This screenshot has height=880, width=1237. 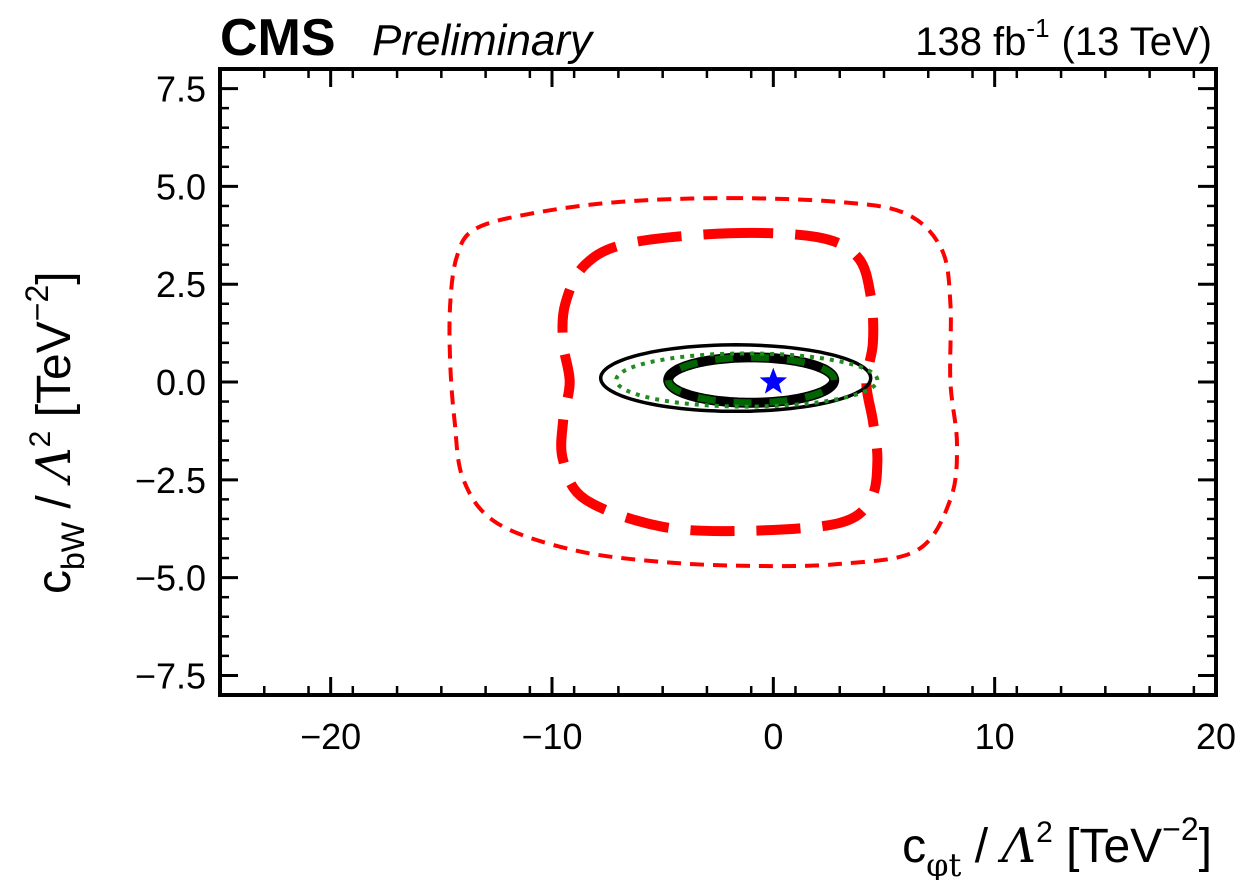 I want to click on y-tick-label: −2.5, so click(x=170, y=480).